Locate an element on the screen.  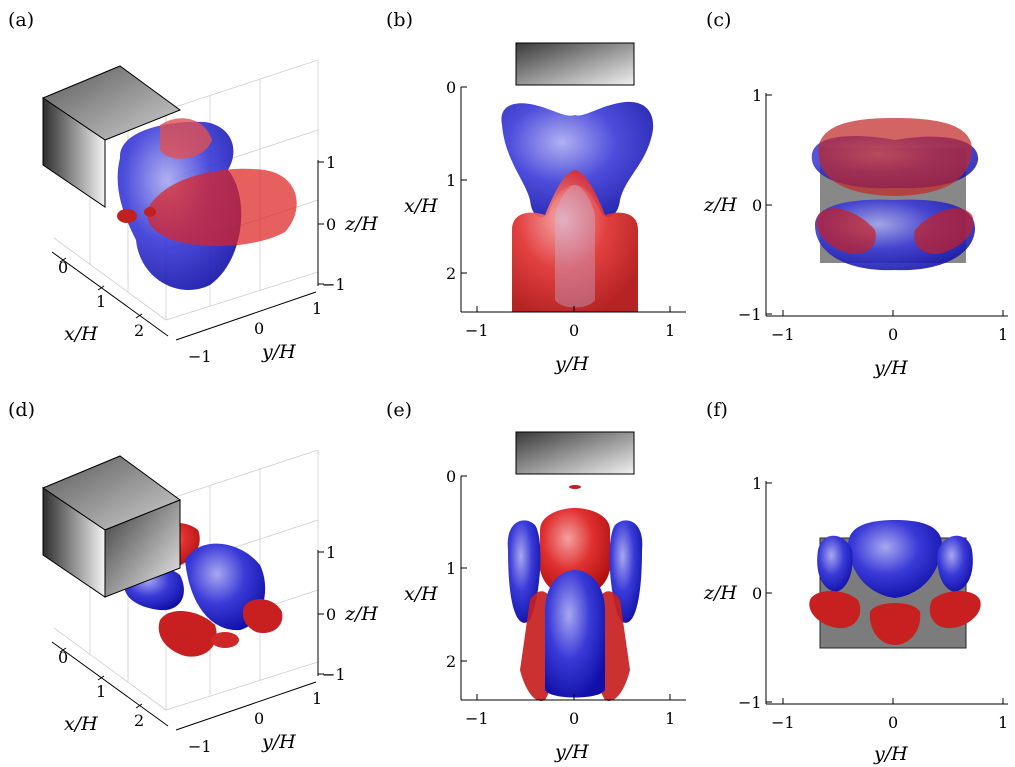
vortex-red-e0 is located at coordinates (575, 487).